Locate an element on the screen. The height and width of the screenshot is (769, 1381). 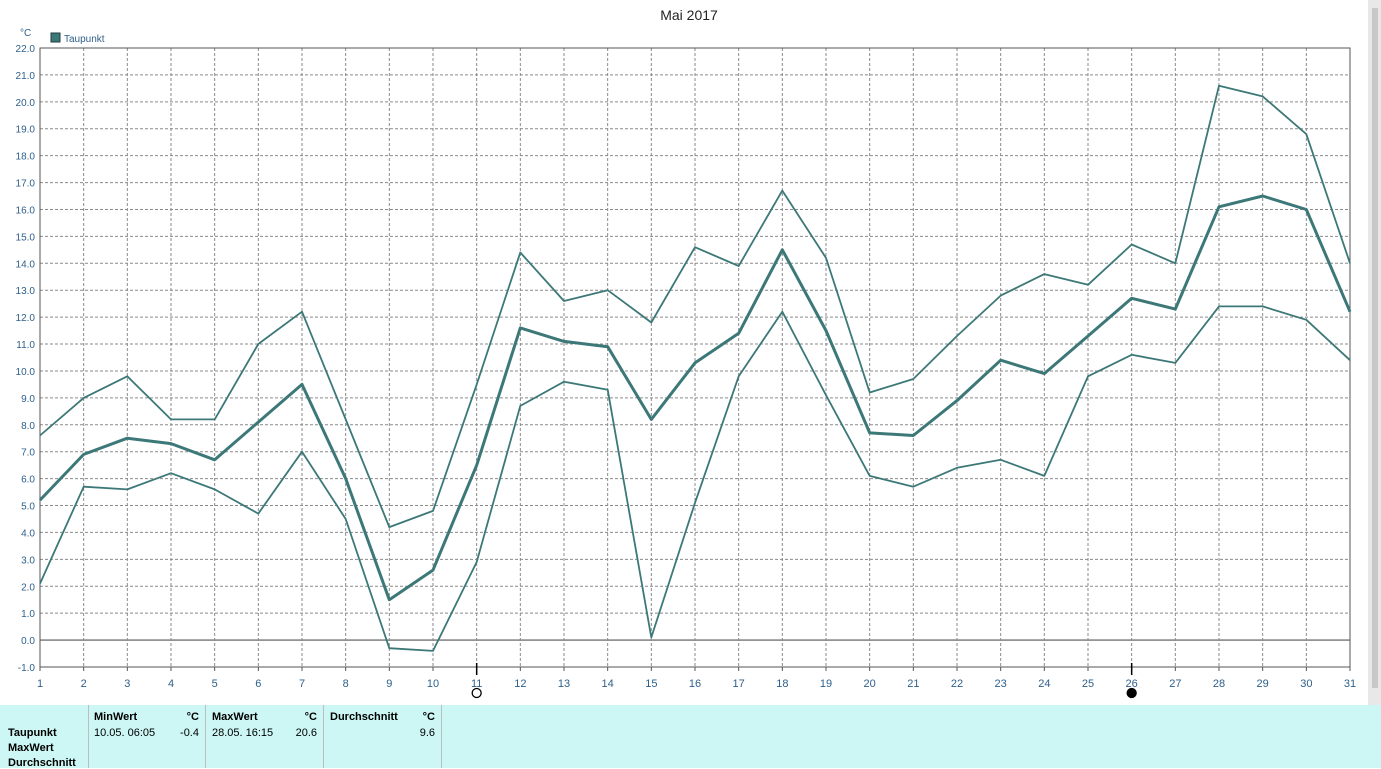
new-moon-icon is located at coordinates (1131, 693).